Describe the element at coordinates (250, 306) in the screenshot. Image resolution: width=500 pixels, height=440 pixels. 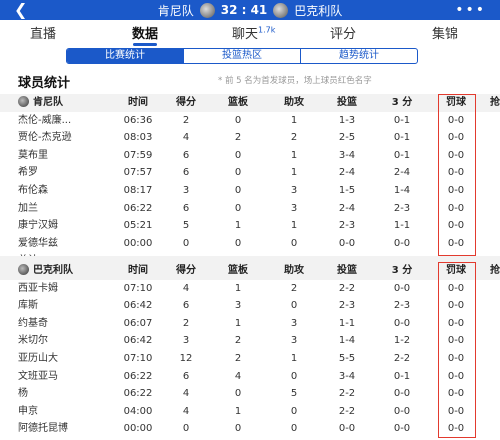
I see `player-row: 库斯 06:42 6 3 0 2-3 2-3 0-0` at that location.